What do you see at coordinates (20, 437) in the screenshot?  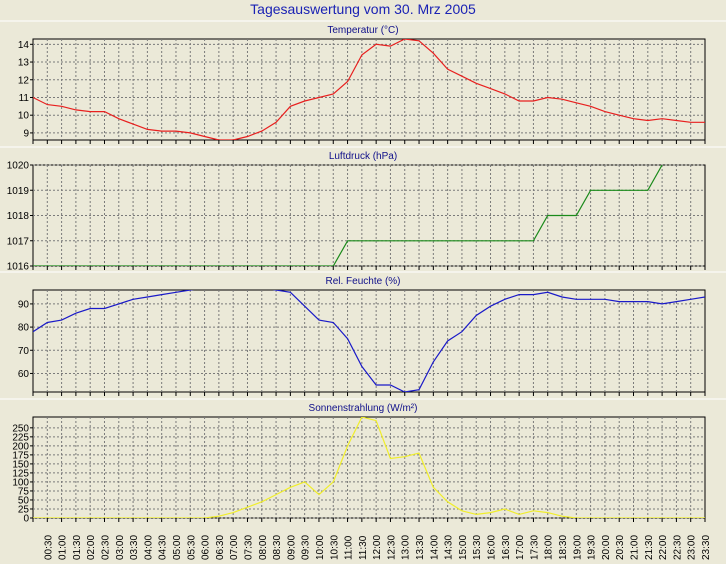 I see `y-tick-label: 225` at bounding box center [20, 437].